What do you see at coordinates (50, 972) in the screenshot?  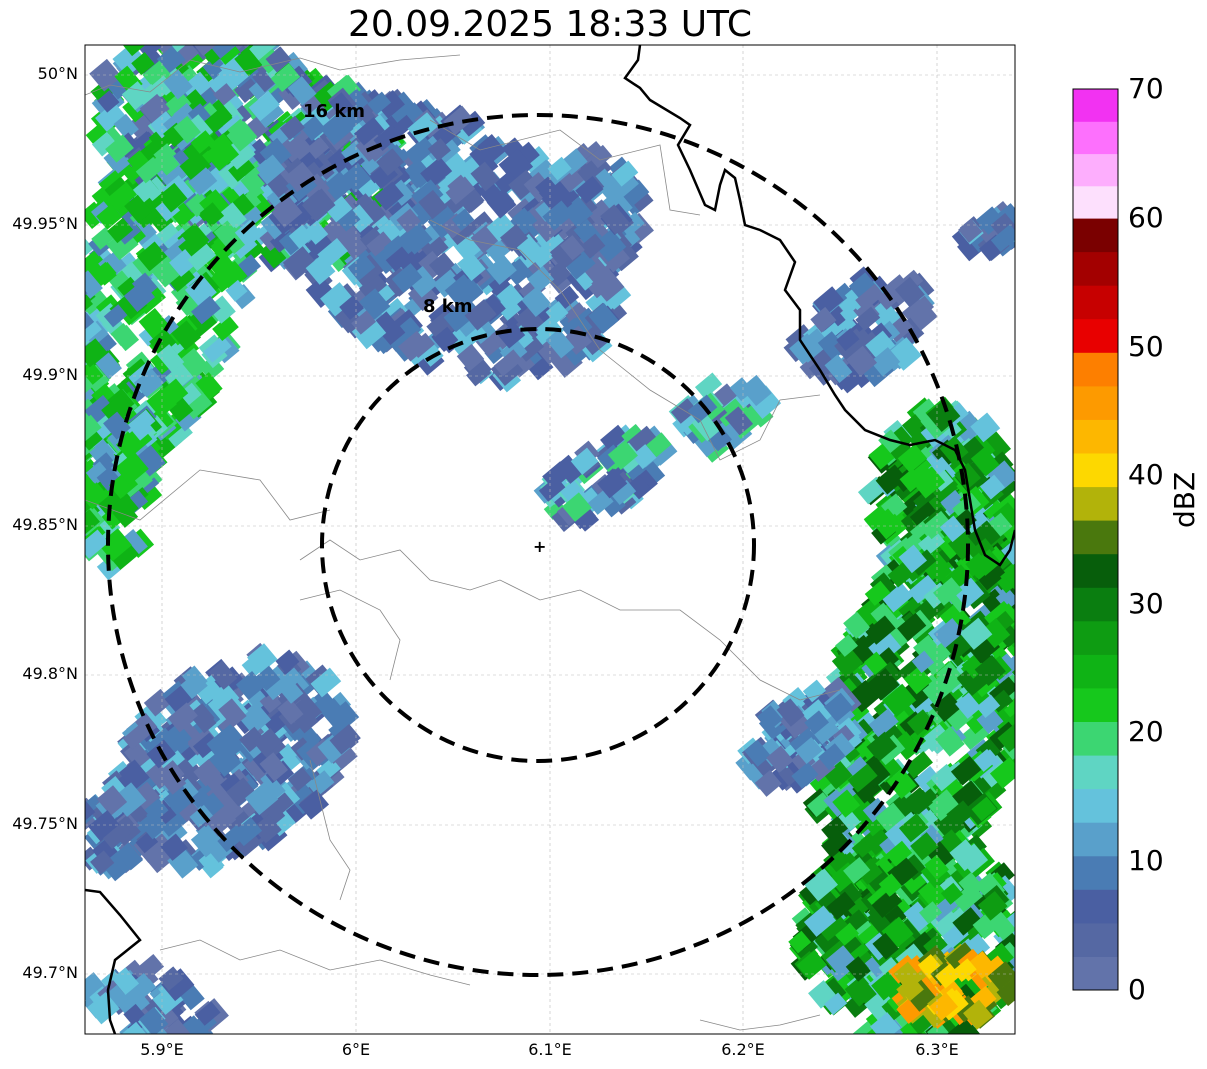 I see `lat-tick: 49.7°N` at bounding box center [50, 972].